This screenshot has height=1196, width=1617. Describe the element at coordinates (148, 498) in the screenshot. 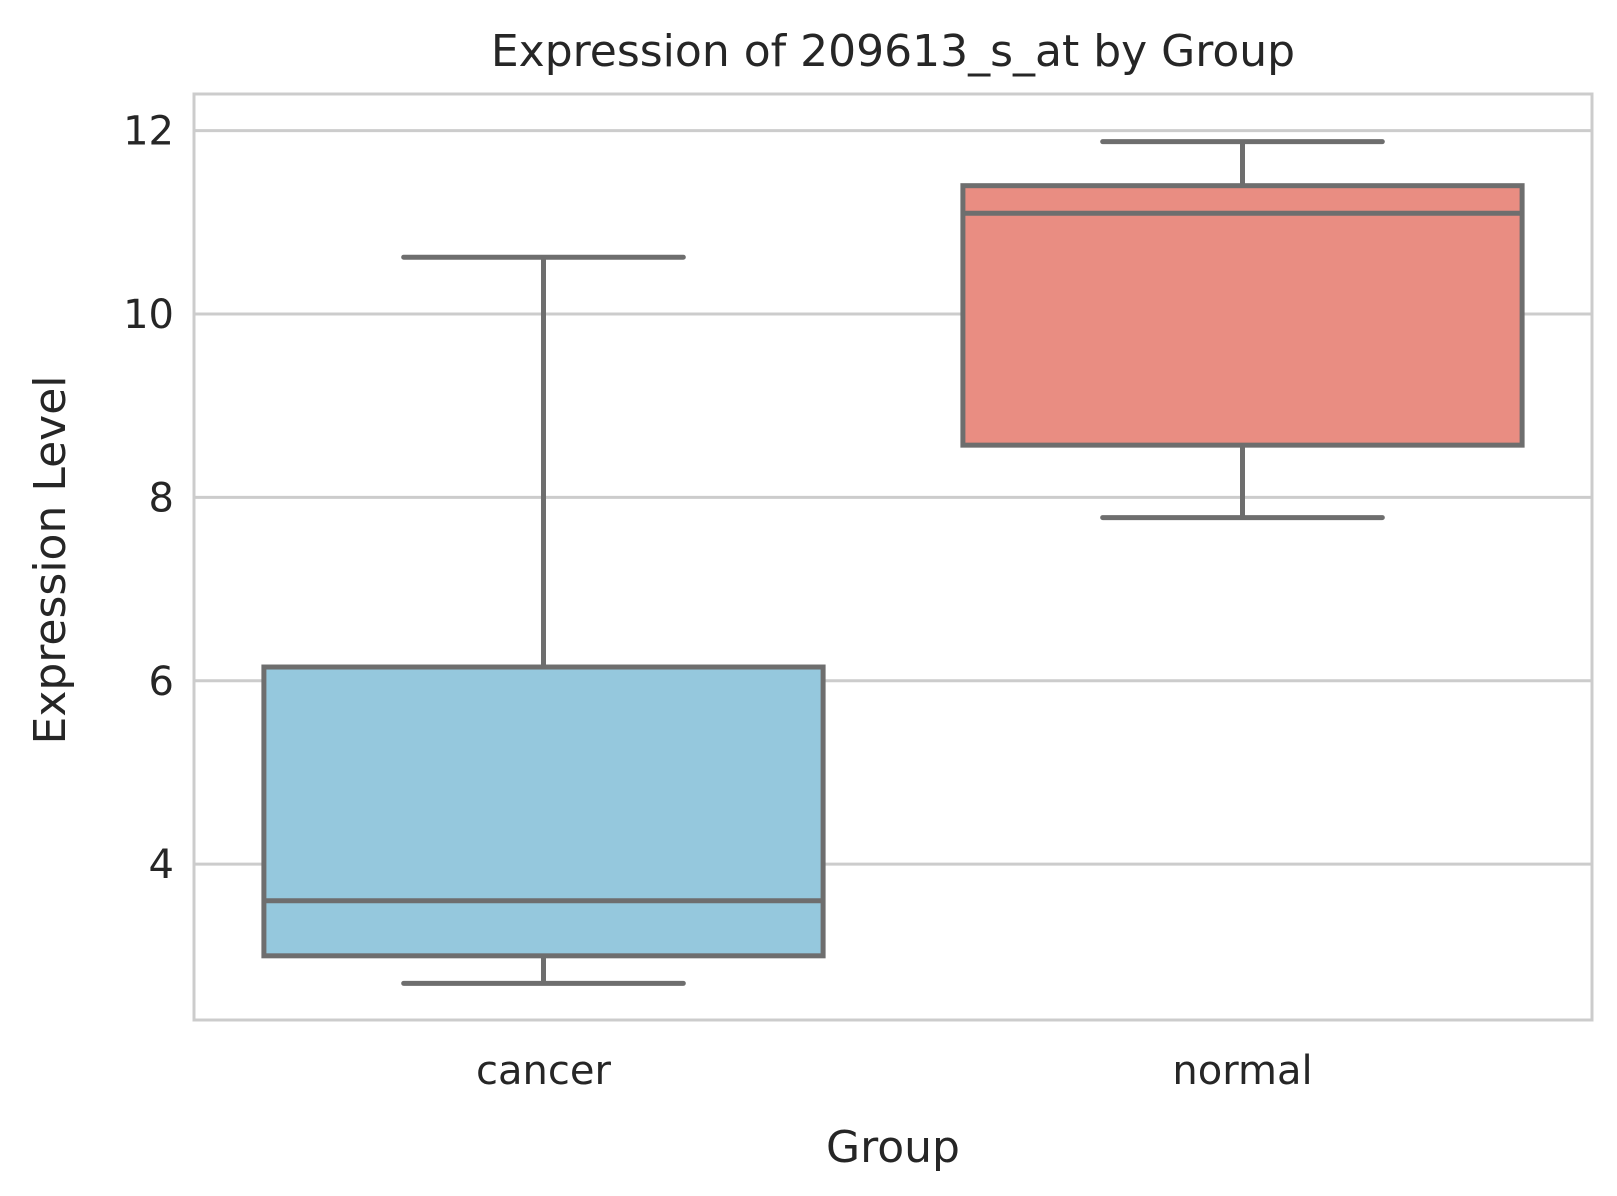

I see `y-axis-ticks: 4 6 8 10 12` at that location.